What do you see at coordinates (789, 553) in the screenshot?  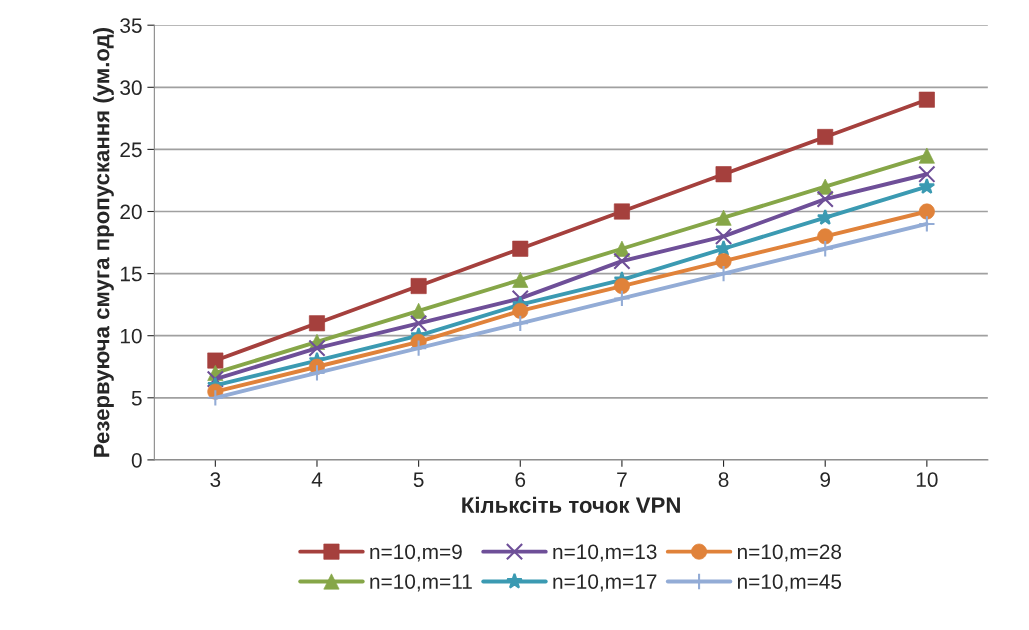 I see `legend-label: n=10,m=28` at bounding box center [789, 553].